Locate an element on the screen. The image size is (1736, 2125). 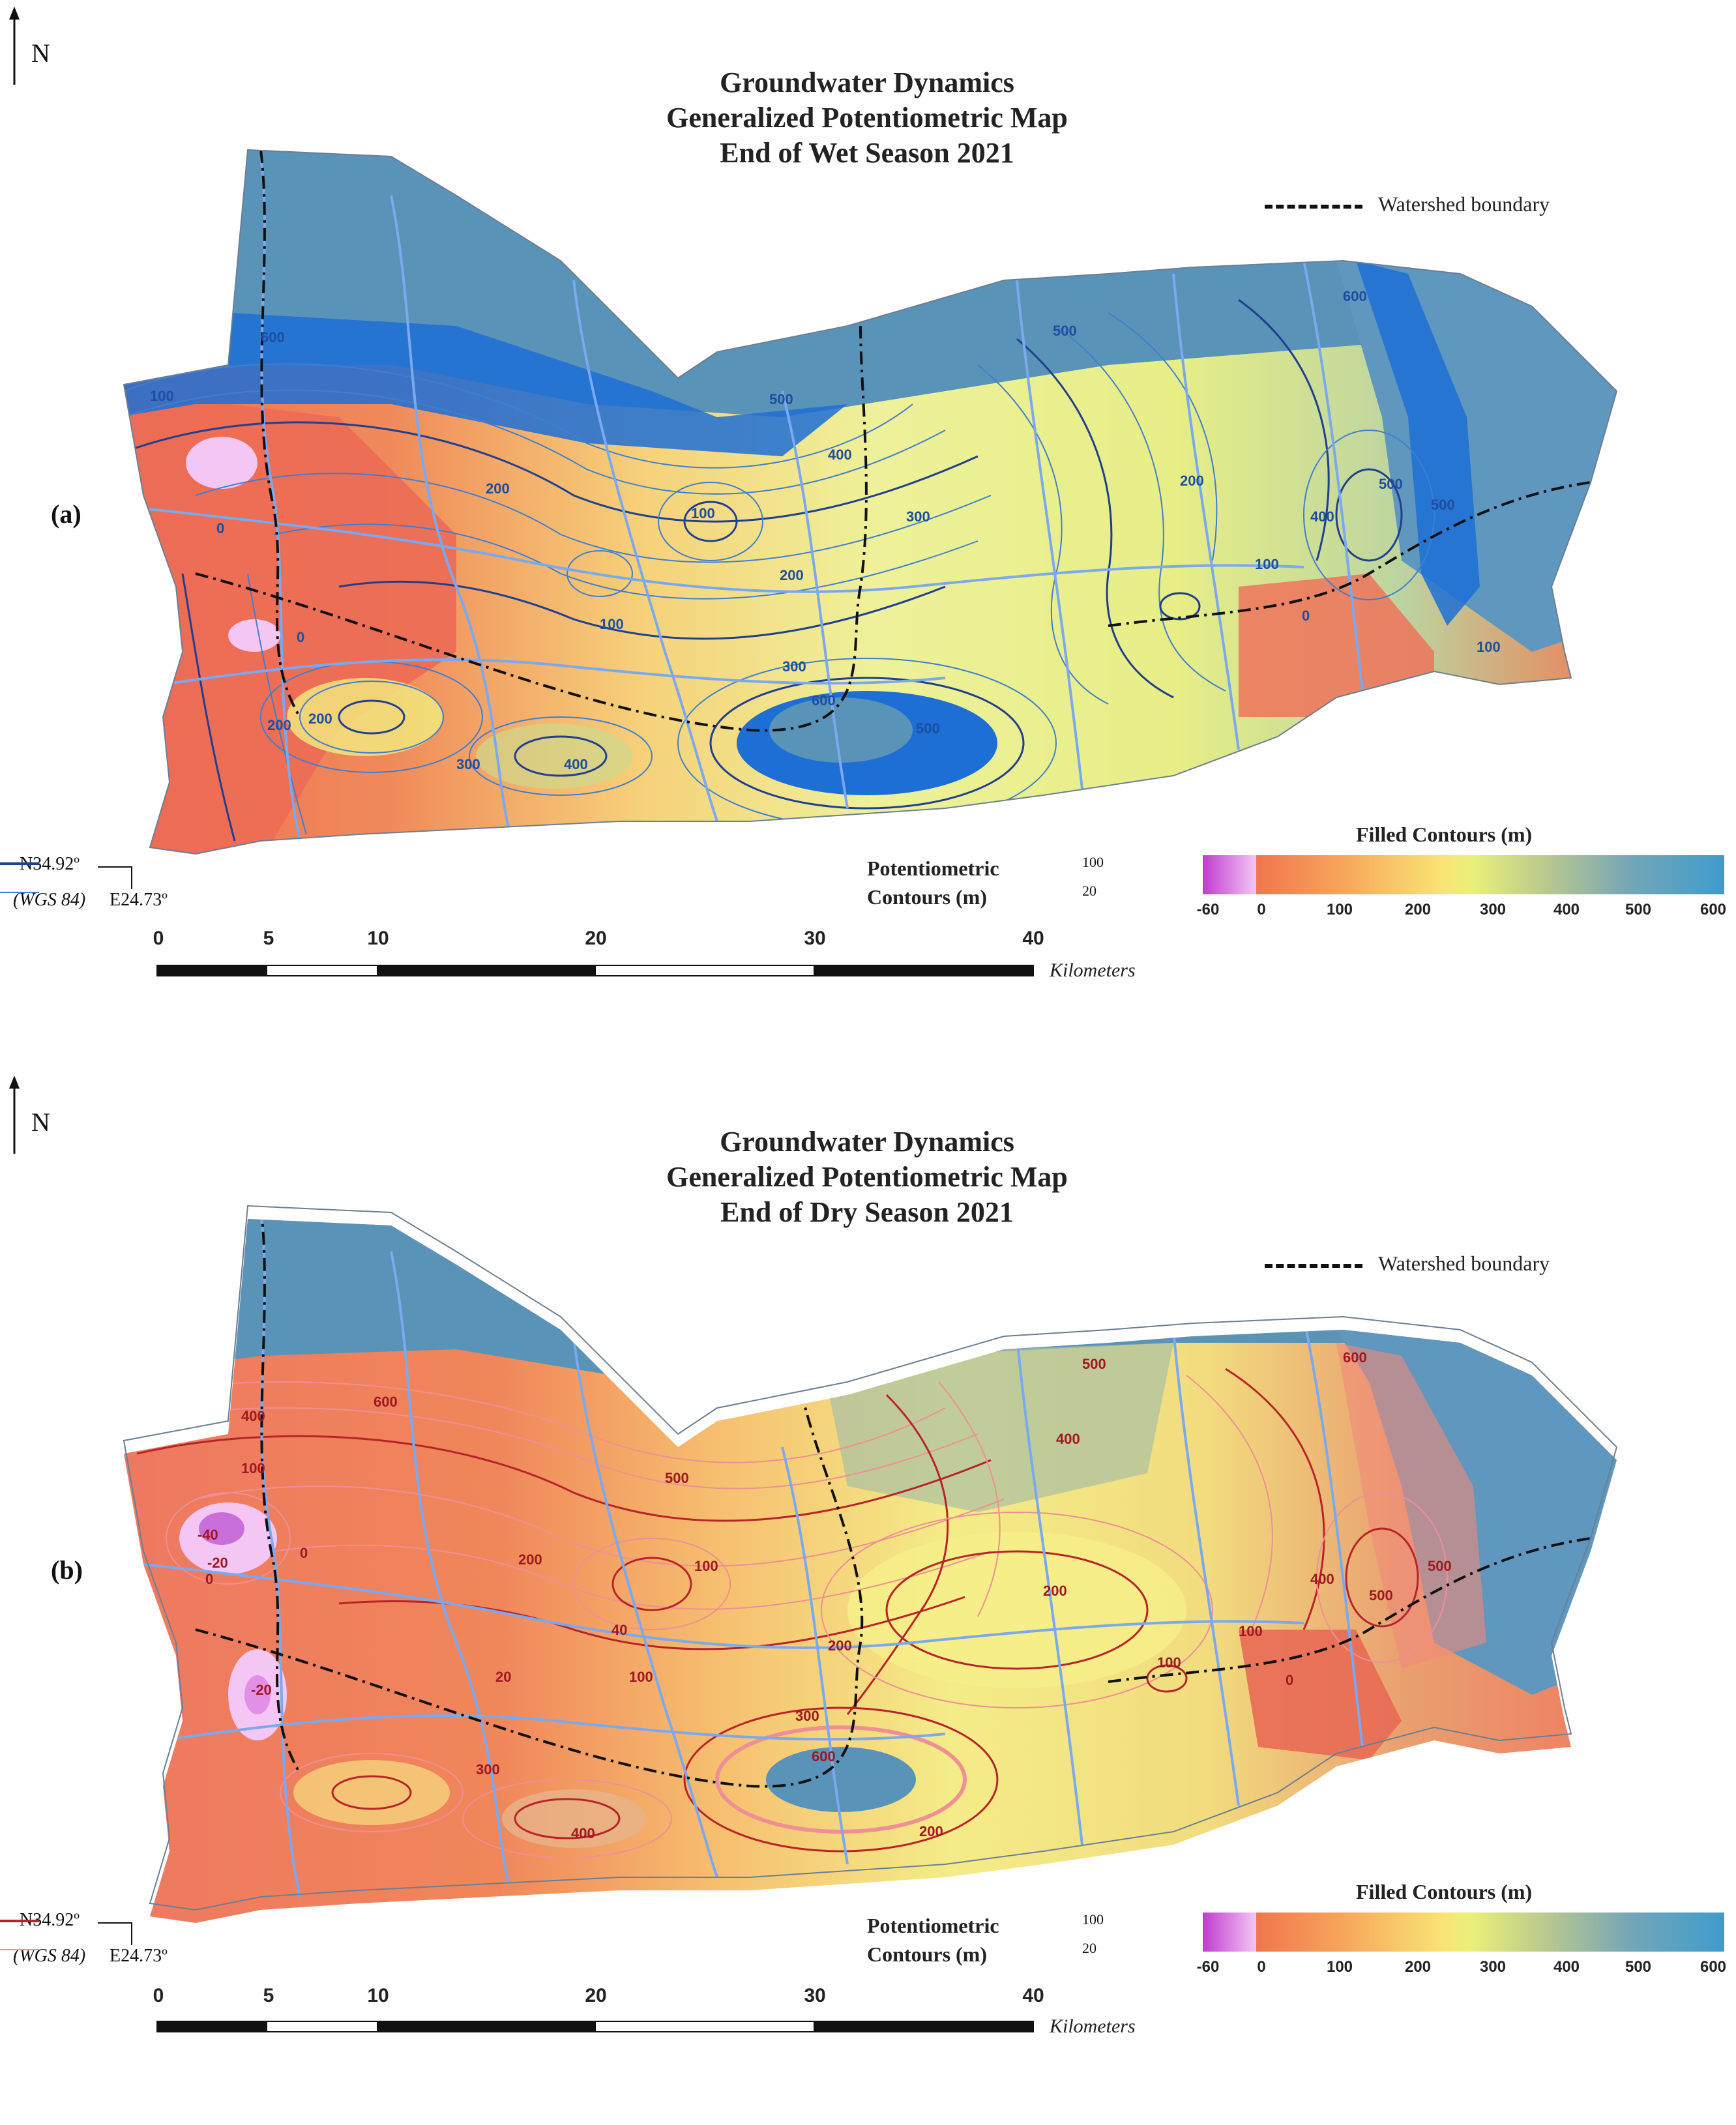
minor-contour-swatch-b is located at coordinates (19, 1950).